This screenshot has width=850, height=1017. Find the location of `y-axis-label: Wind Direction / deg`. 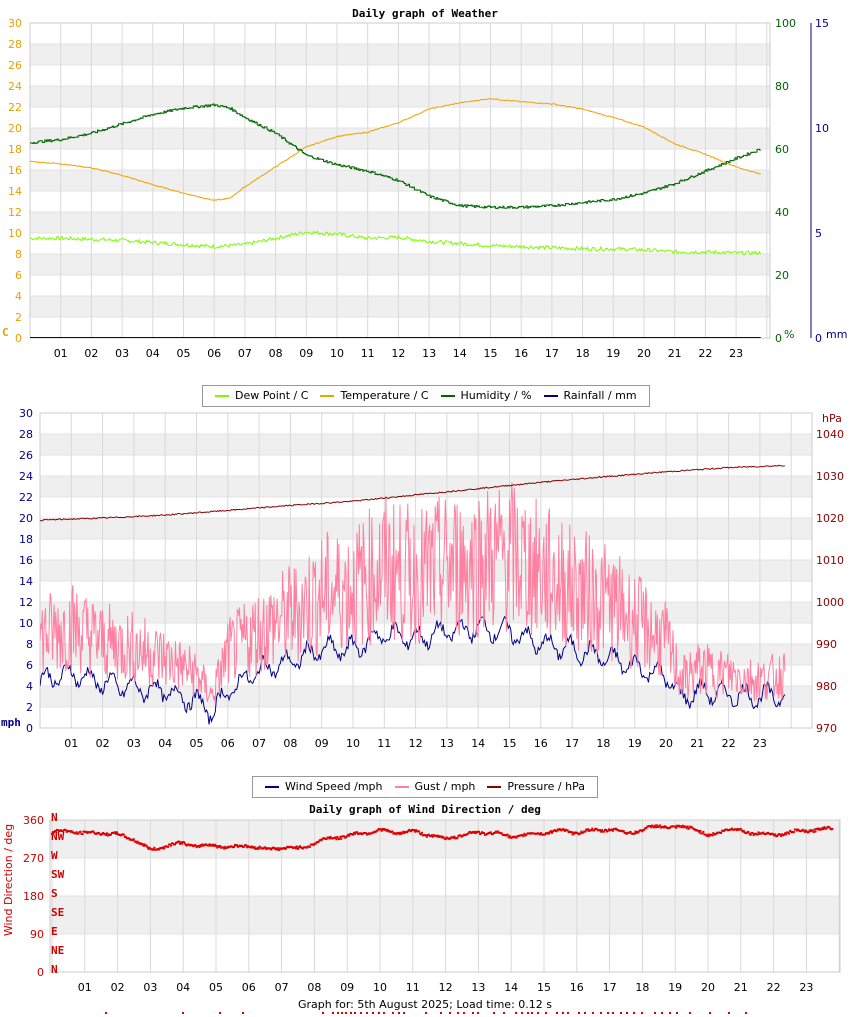

y-axis-label: Wind Direction / deg is located at coordinates (8, 880).